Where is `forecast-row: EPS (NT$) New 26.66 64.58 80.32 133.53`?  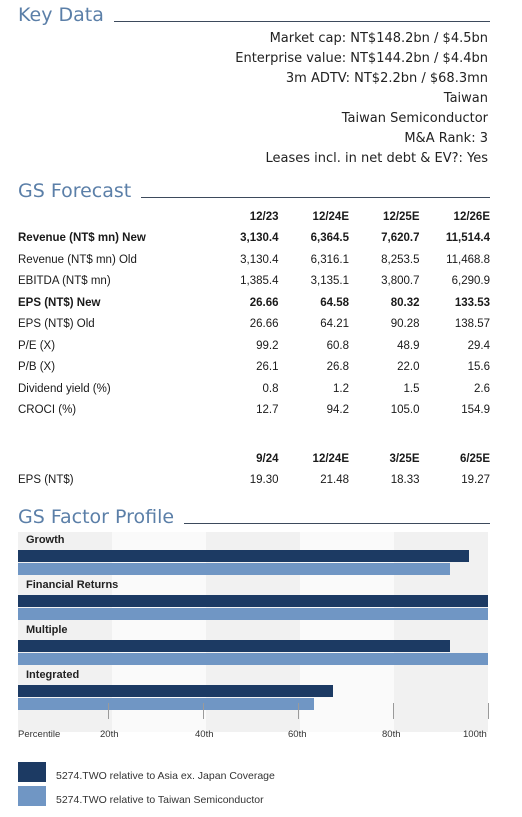 forecast-row: EPS (NT$) New 26.66 64.58 80.32 133.53 is located at coordinates (254, 303).